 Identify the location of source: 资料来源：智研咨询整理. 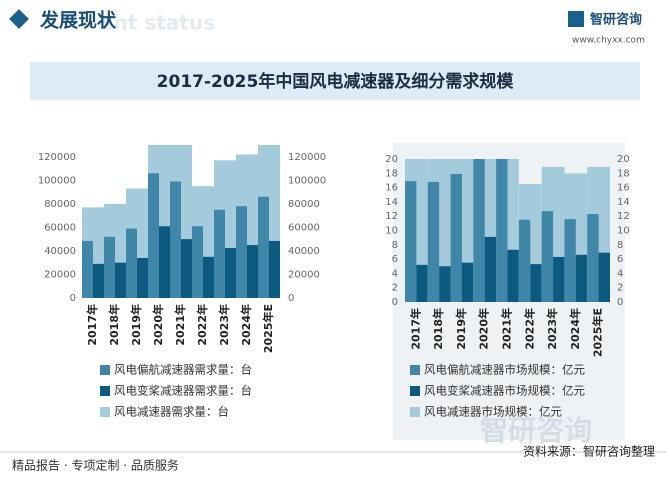
(589, 451).